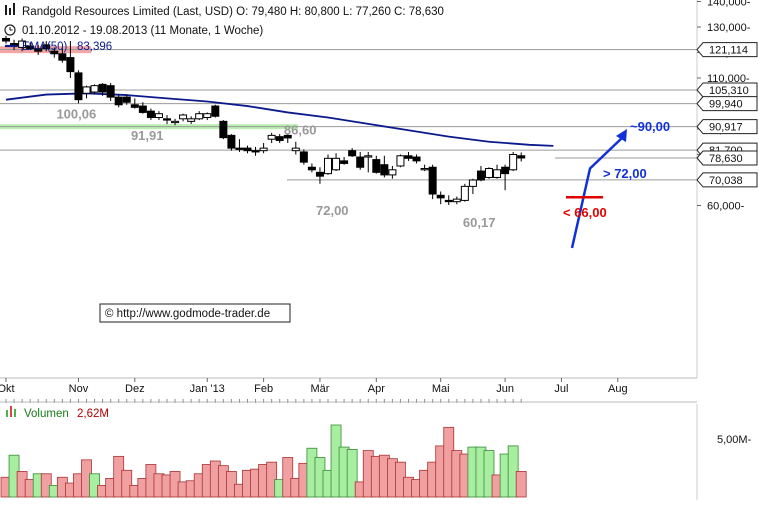  I want to click on volume-header: Volumen 2,62M, so click(57, 413).